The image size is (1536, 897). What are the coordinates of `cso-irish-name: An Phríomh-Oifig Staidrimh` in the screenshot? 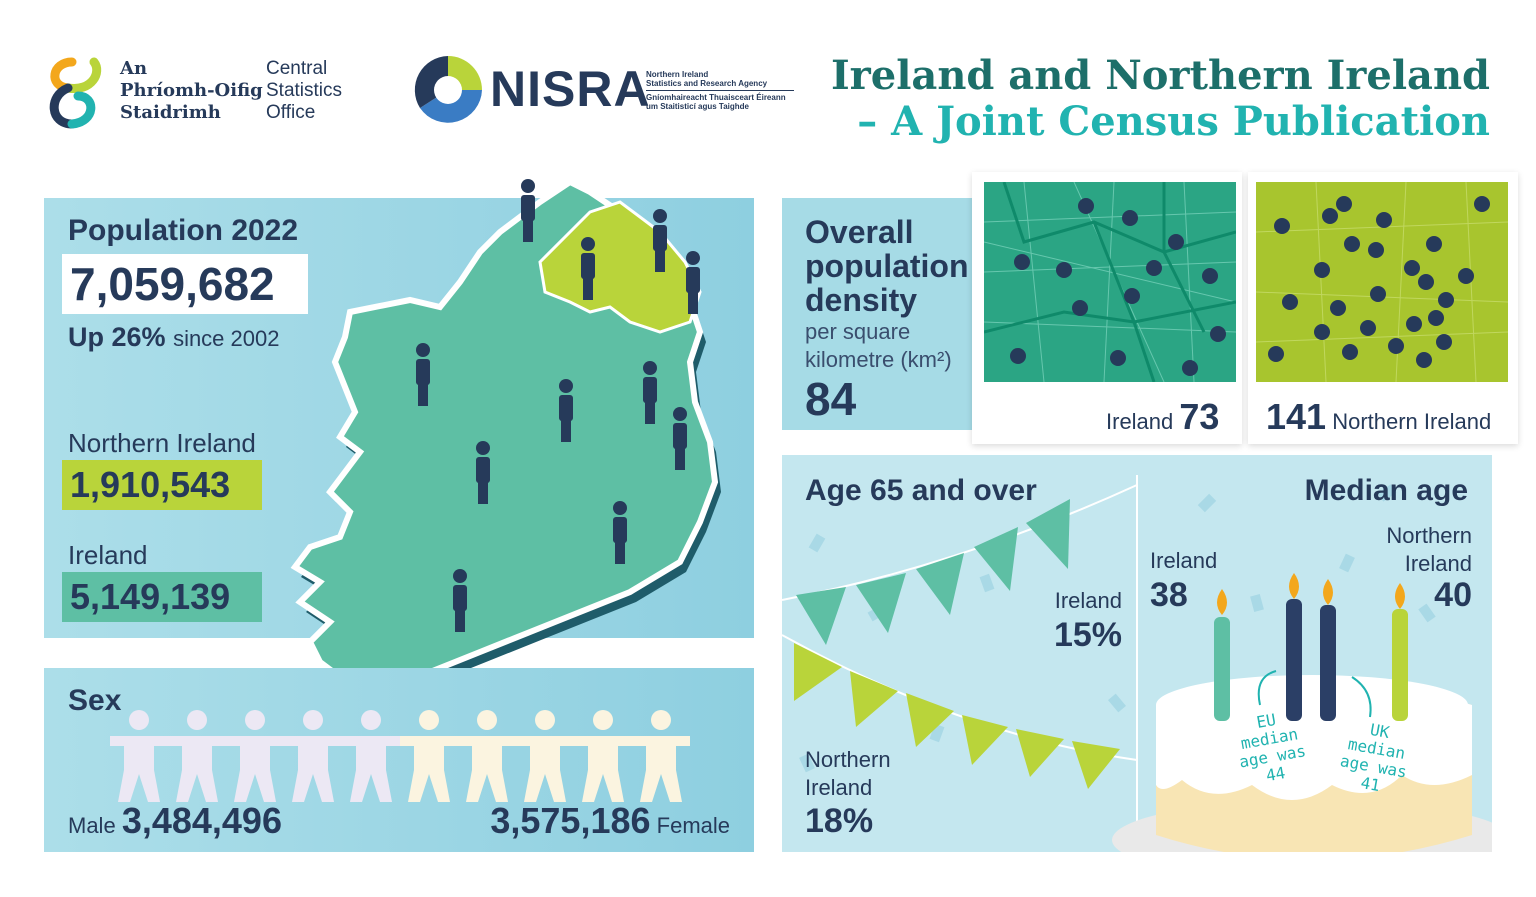 It's located at (191, 90).